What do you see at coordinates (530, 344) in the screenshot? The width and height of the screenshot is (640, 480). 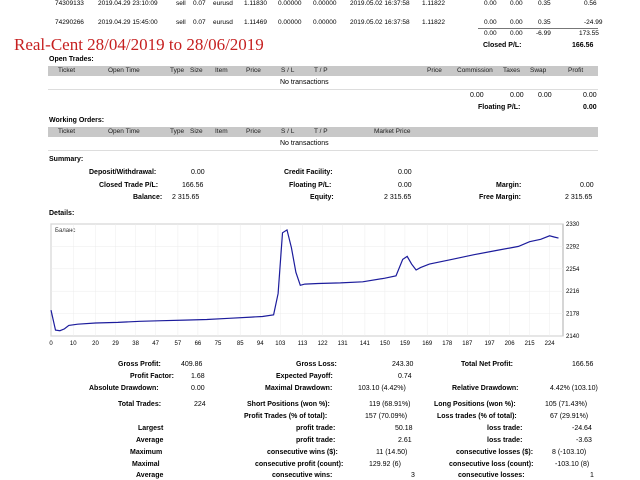 I see `x-tick-label: 215` at bounding box center [530, 344].